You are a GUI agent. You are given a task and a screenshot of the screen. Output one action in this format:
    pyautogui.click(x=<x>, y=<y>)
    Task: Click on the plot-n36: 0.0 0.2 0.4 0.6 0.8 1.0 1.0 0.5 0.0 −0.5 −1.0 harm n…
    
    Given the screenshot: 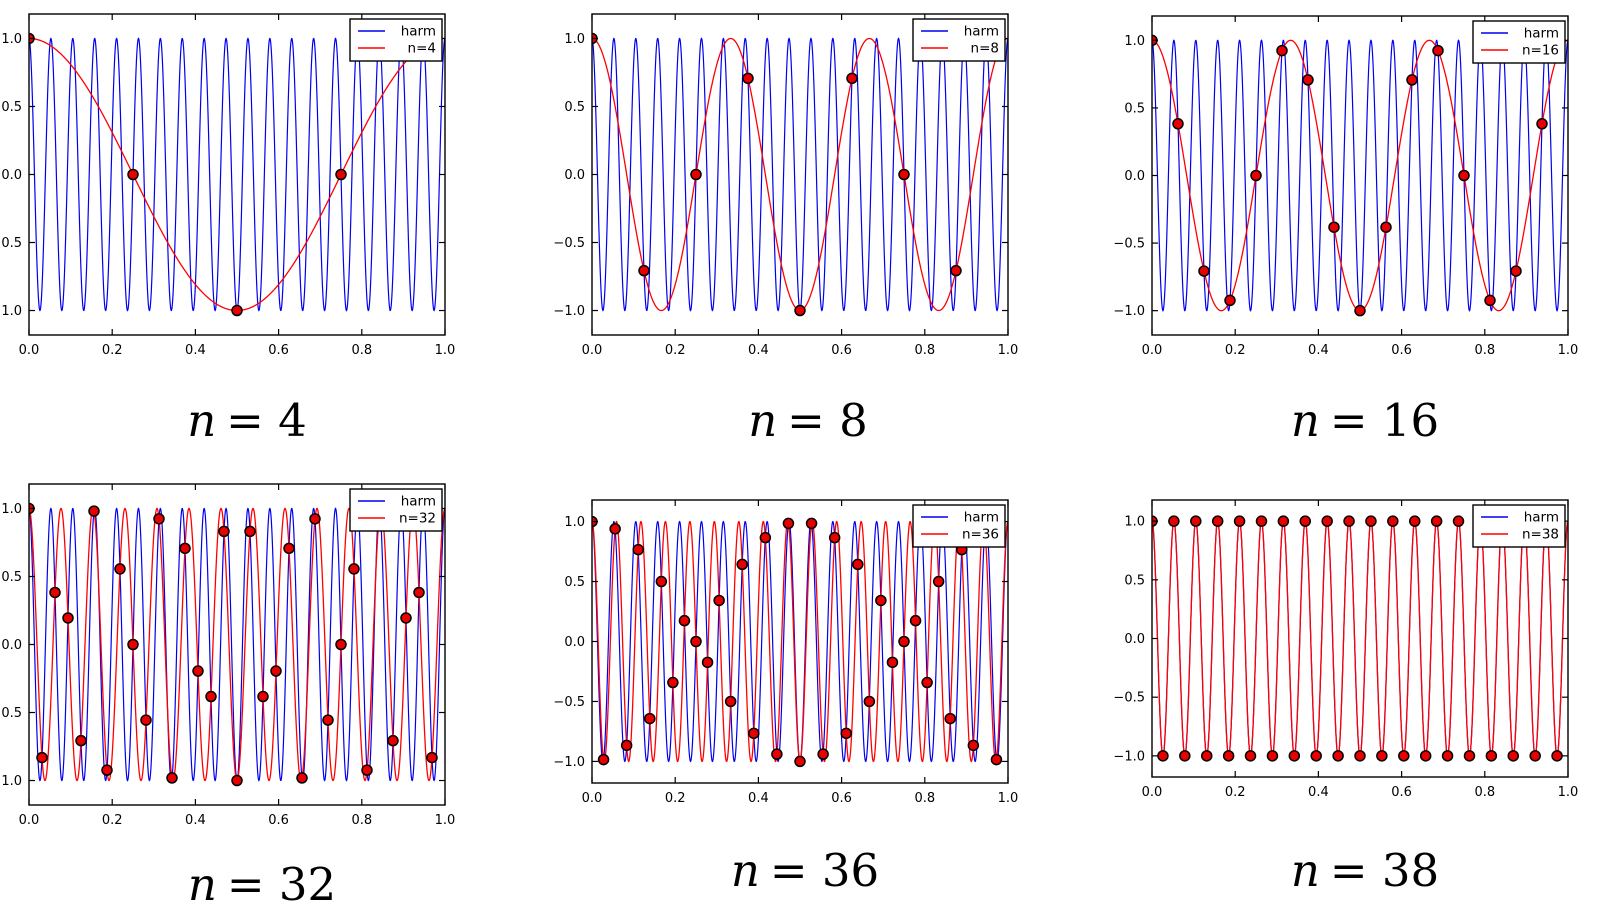 What is the action you would take?
    pyautogui.click(x=781, y=650)
    